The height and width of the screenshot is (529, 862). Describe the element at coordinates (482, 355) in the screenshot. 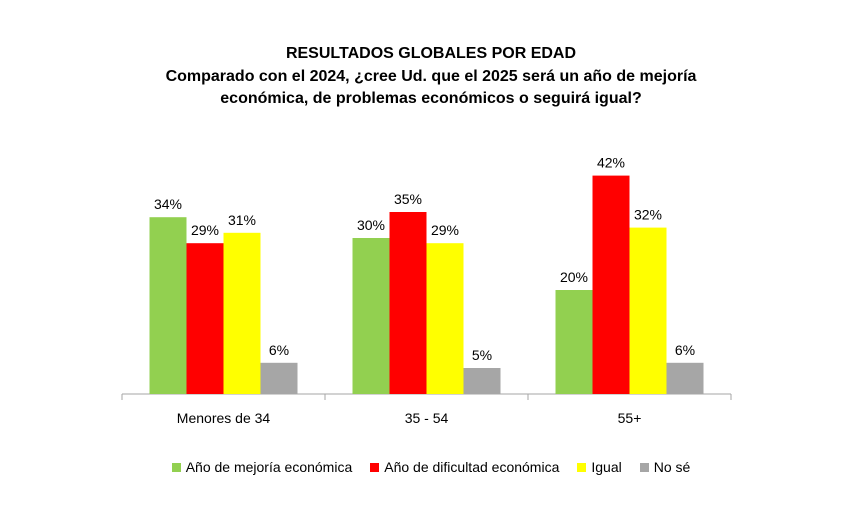

I see `data-label: 5%` at that location.